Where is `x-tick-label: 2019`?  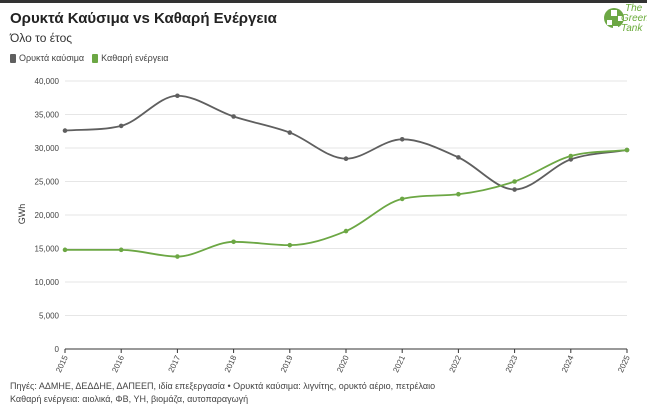 x-tick-label: 2019 is located at coordinates (287, 364).